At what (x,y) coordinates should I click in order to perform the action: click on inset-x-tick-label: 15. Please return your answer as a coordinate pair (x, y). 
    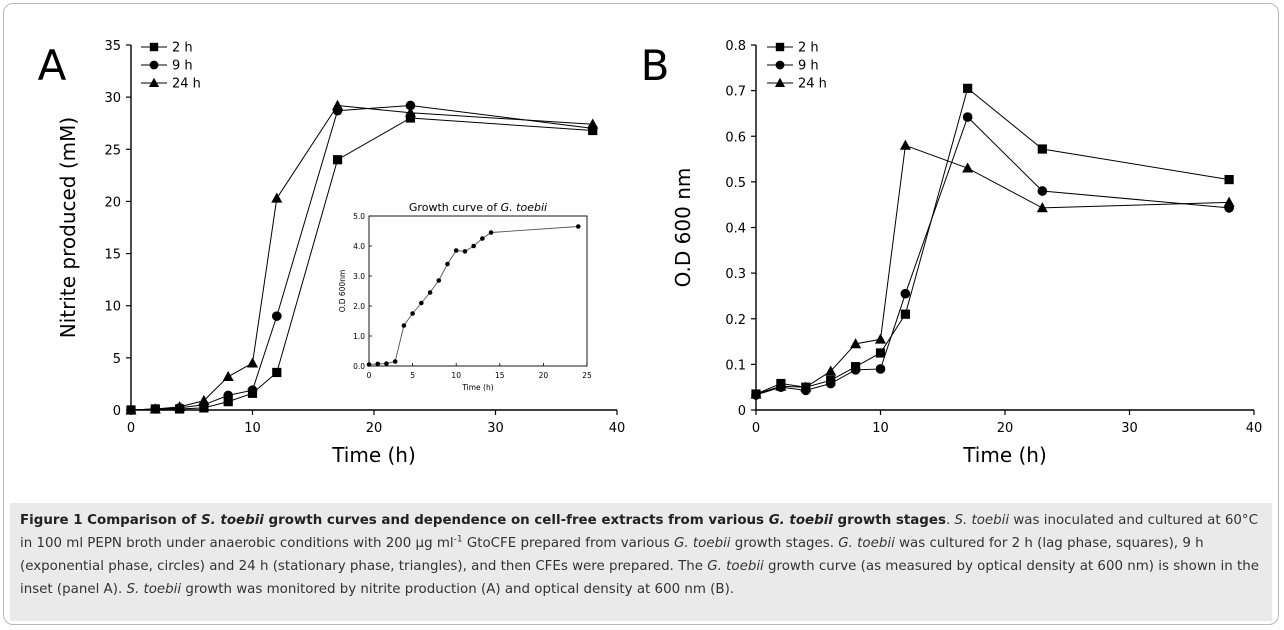
    Looking at the image, I should click on (500, 375).